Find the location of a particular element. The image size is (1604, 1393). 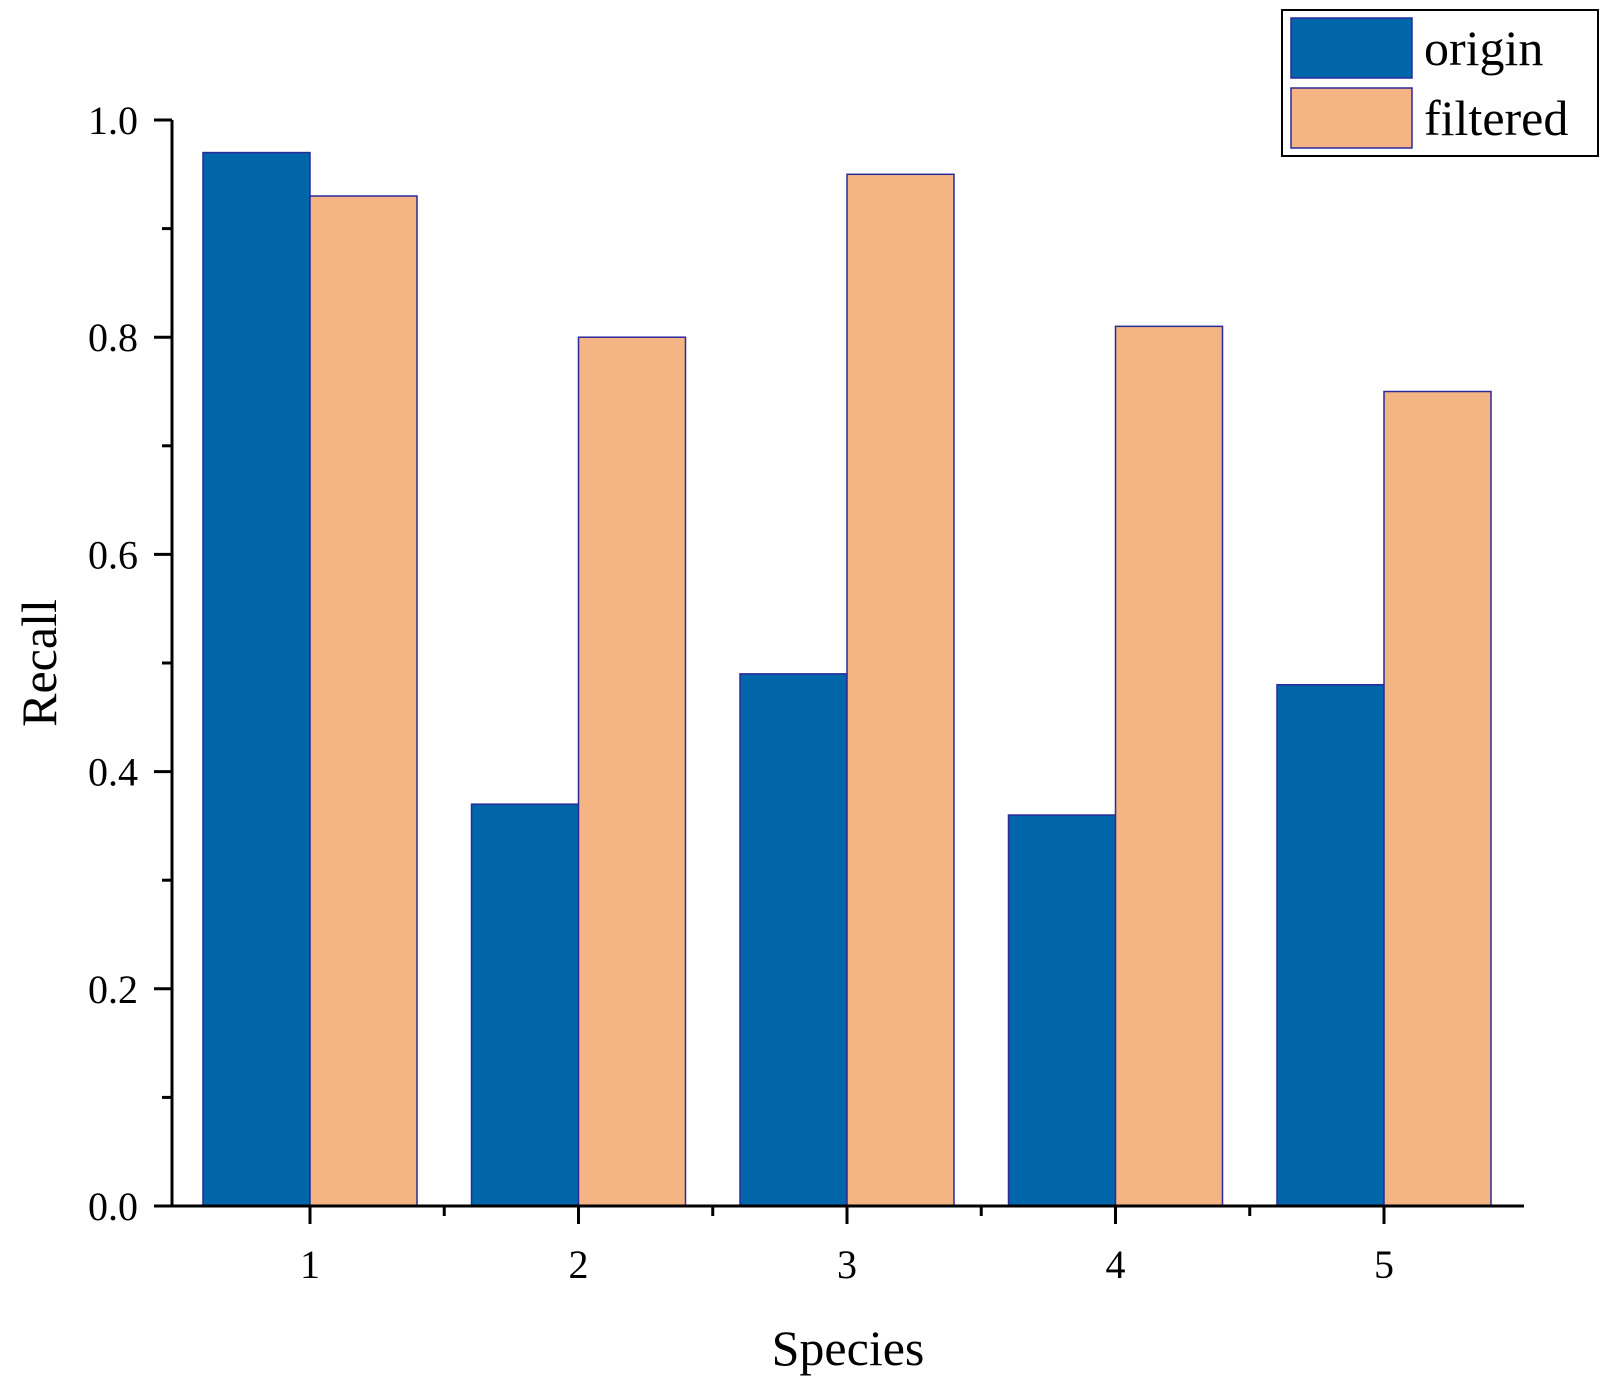

y-tick-label: 0.4 is located at coordinates (113, 772).